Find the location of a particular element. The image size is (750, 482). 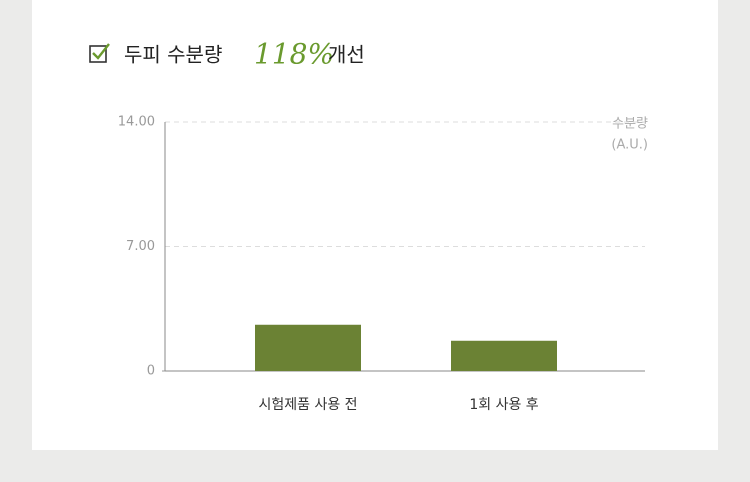

y-tick-label: 7.00 is located at coordinates (140, 246).